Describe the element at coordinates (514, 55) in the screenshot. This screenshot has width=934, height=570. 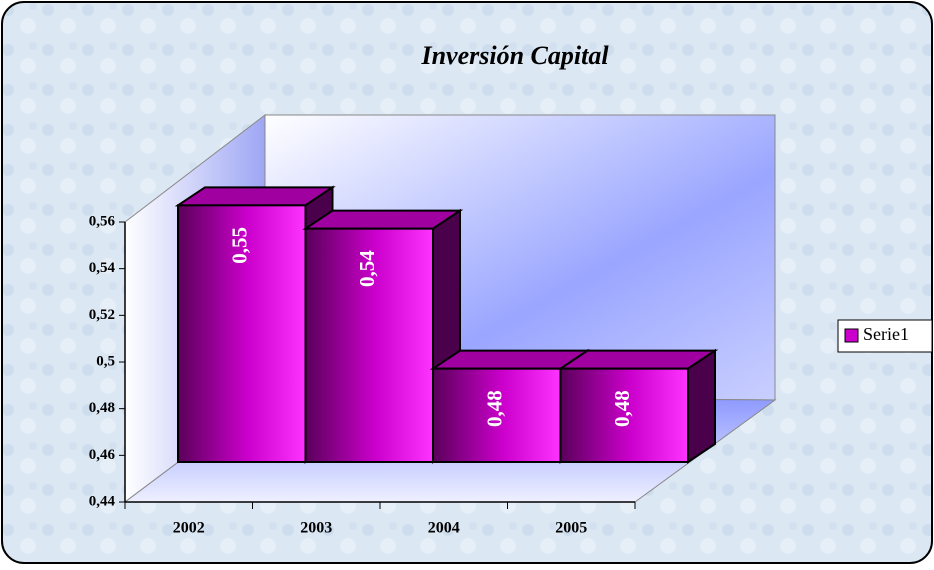
I see `chart-title: Inversión Capital` at that location.